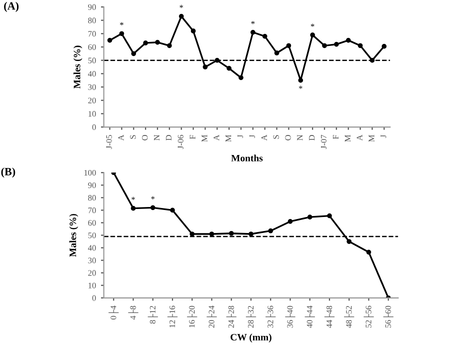 Image resolution: width=474 pixels, height=348 pixels. I want to click on x-axis-title: Months, so click(247, 158).